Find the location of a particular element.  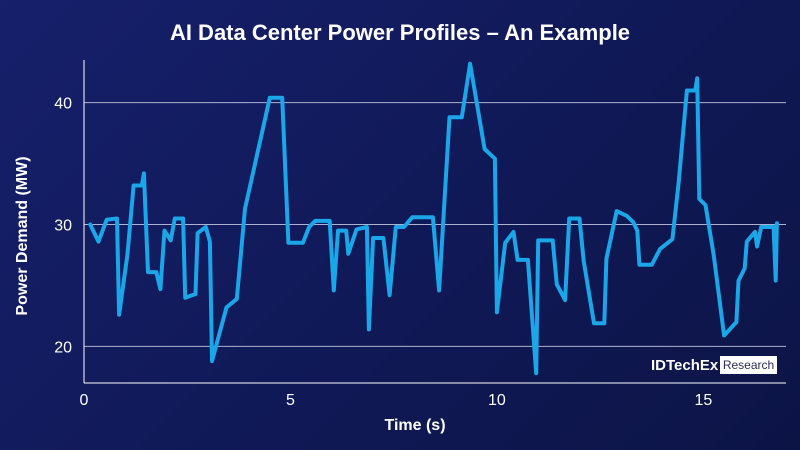

x-tick-label-5: 5 is located at coordinates (290, 400).